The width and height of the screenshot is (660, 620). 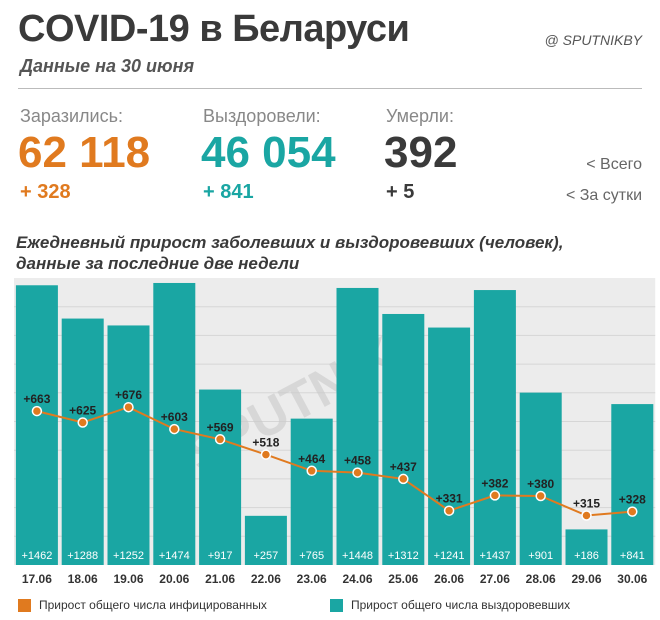 I want to click on hint-daily: < За сутки, so click(x=603, y=195).